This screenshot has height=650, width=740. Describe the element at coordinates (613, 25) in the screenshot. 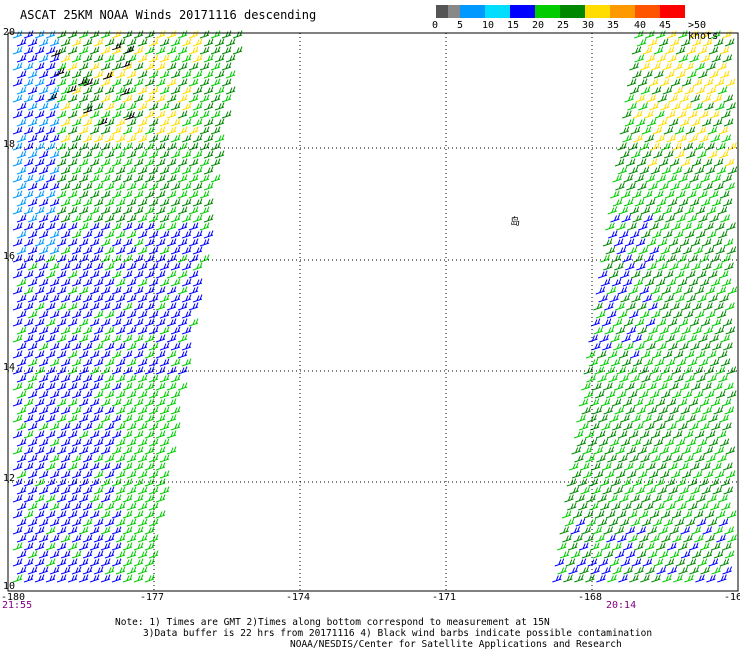

I see `colorbar-label: 35` at that location.